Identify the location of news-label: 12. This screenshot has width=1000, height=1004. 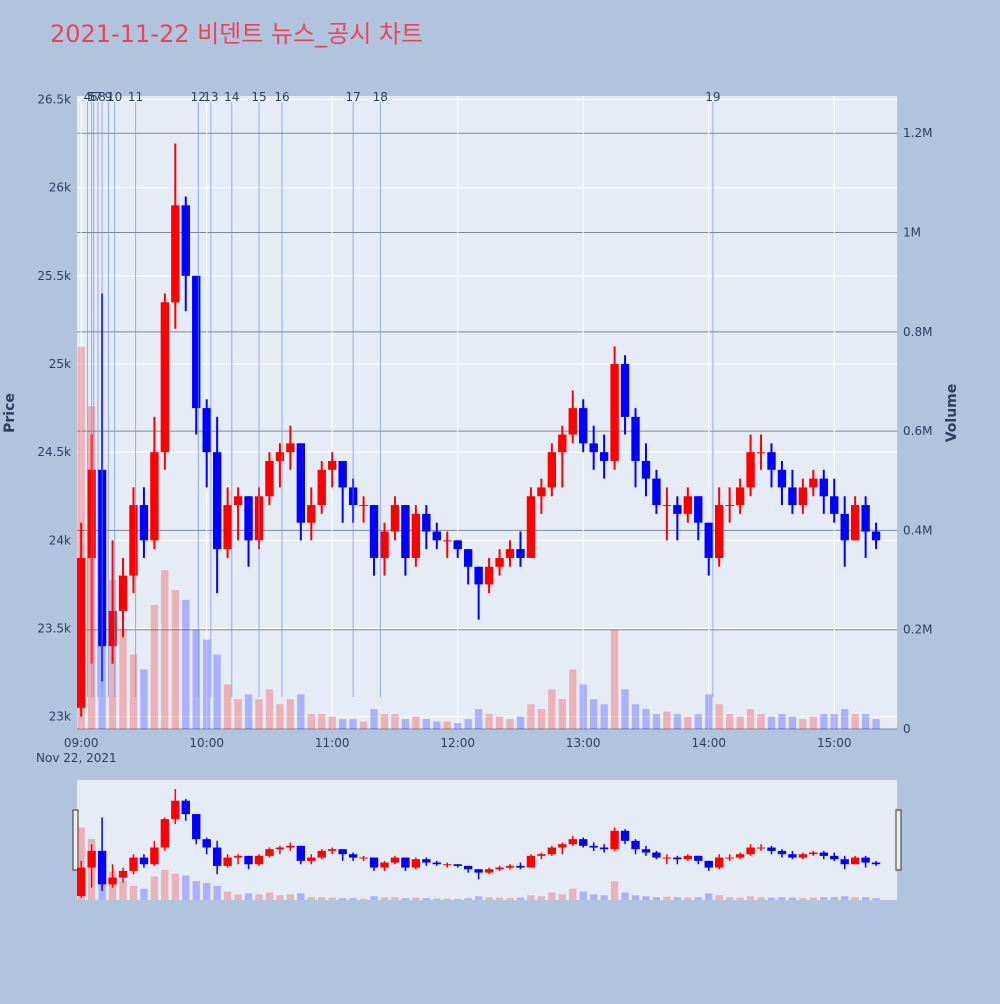
(198, 97).